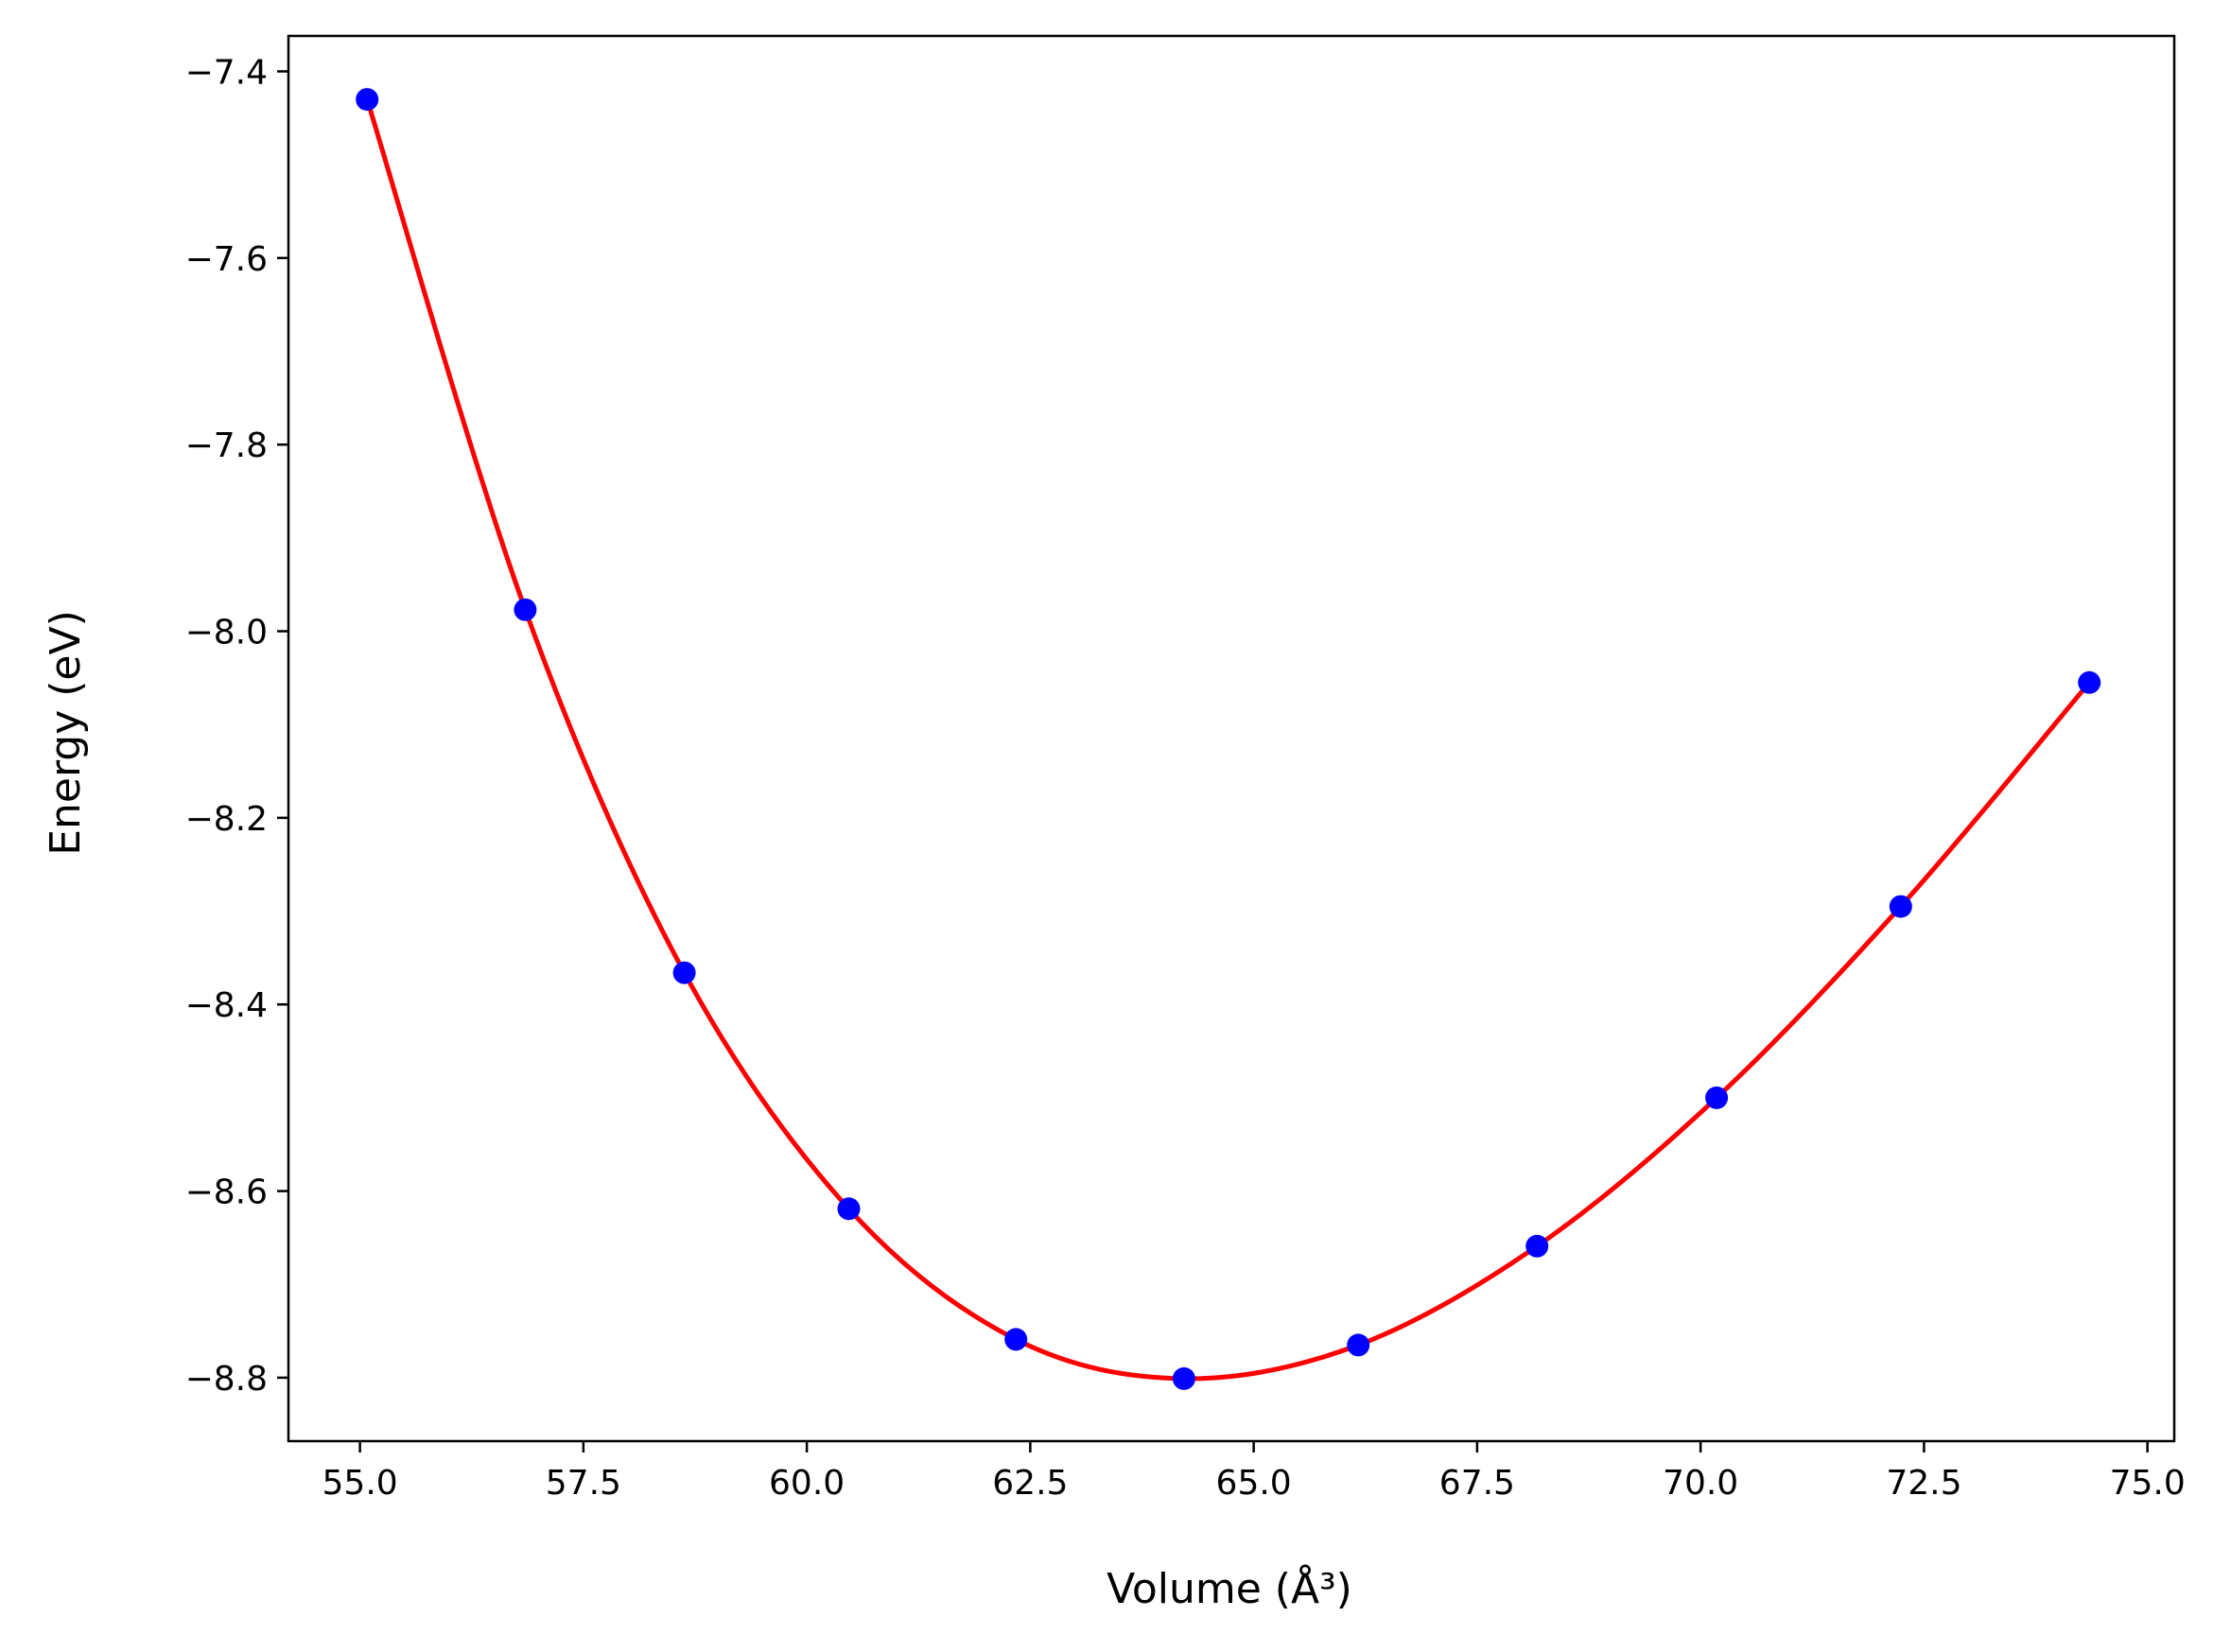 The height and width of the screenshot is (1652, 2231). What do you see at coordinates (226, 1193) in the screenshot?
I see `y-tick-label: −8.6` at bounding box center [226, 1193].